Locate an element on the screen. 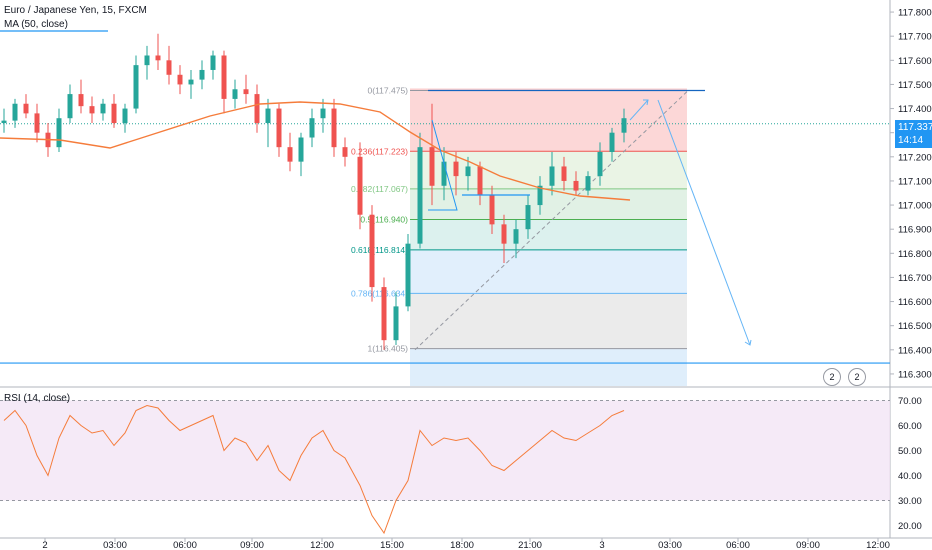 The width and height of the screenshot is (932, 550). price-tick-label: 117.200 is located at coordinates (915, 157).